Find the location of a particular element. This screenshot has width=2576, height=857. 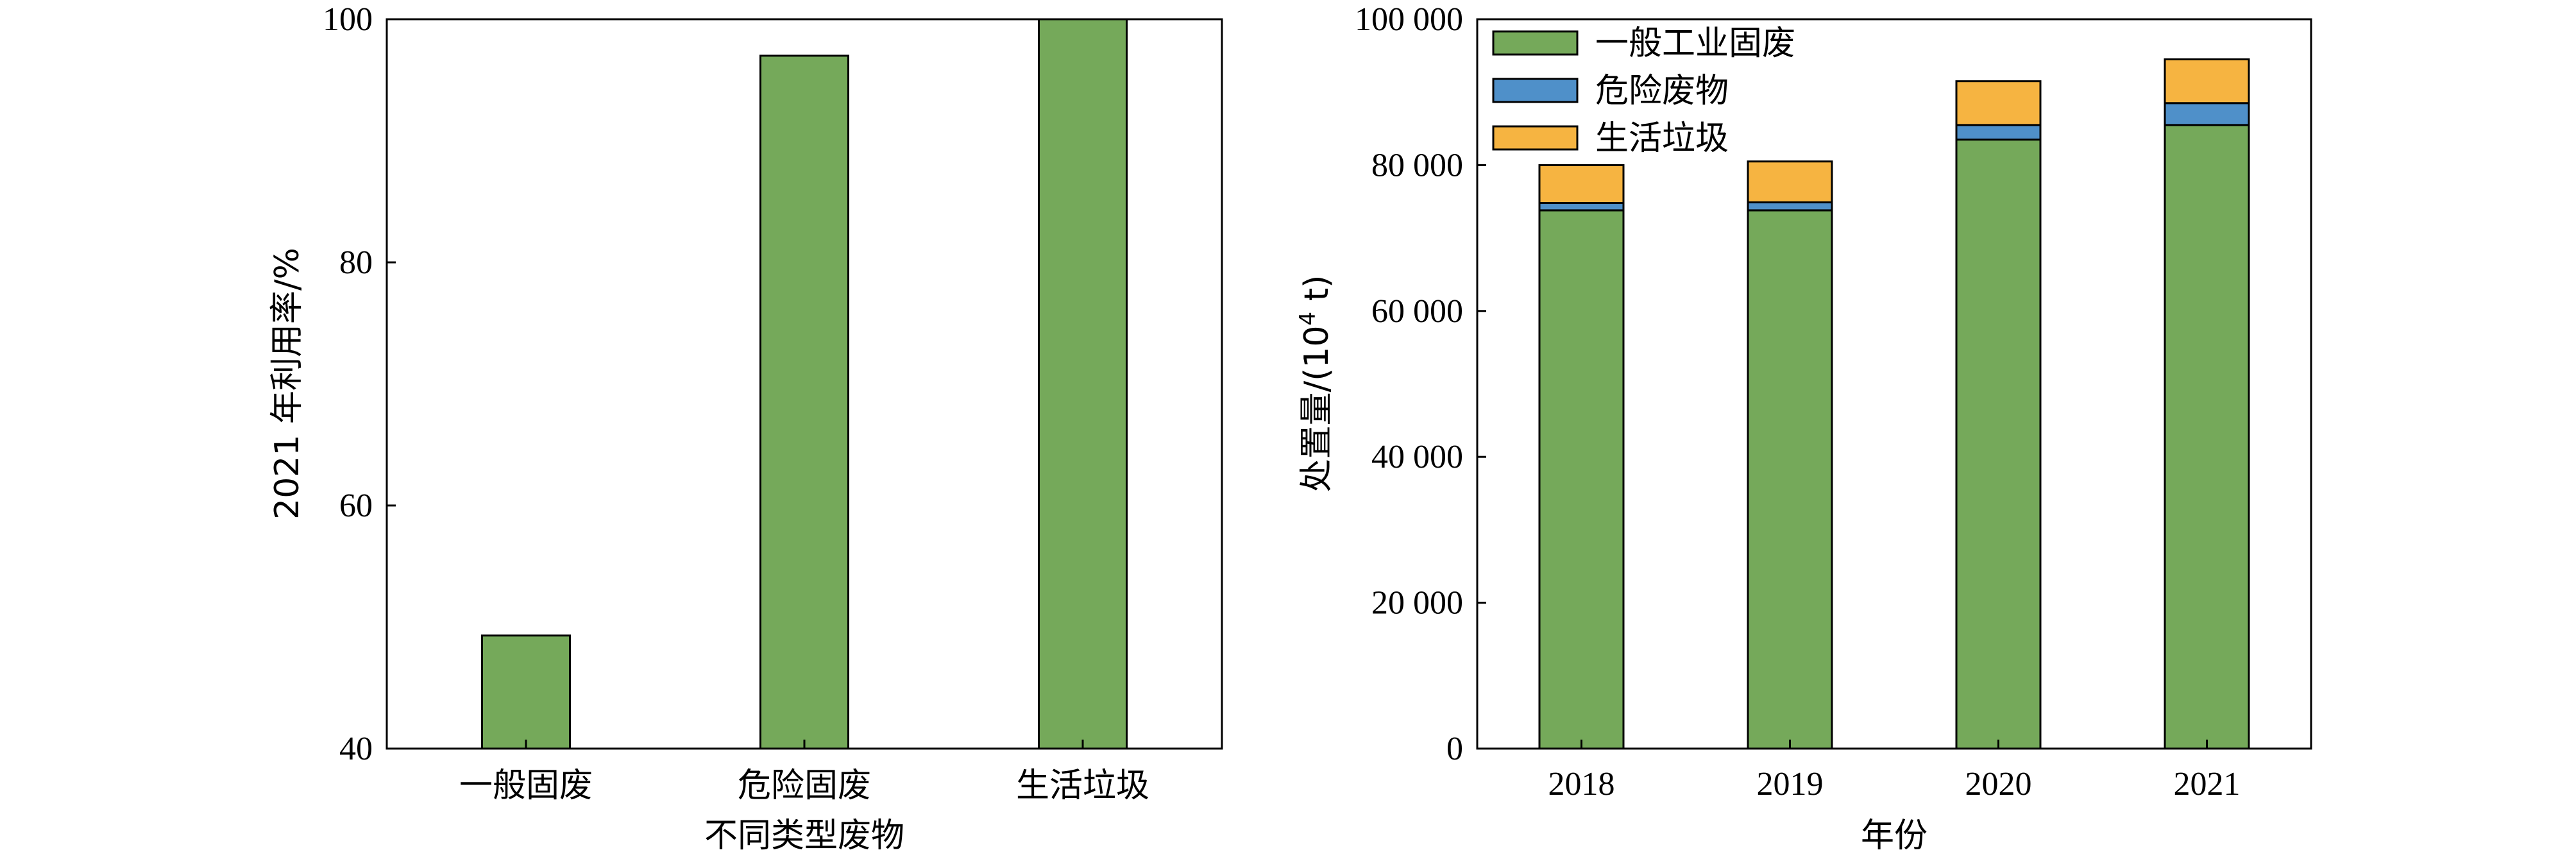

chart1-x-tick-label: 生活垃圾 is located at coordinates (1082, 786).